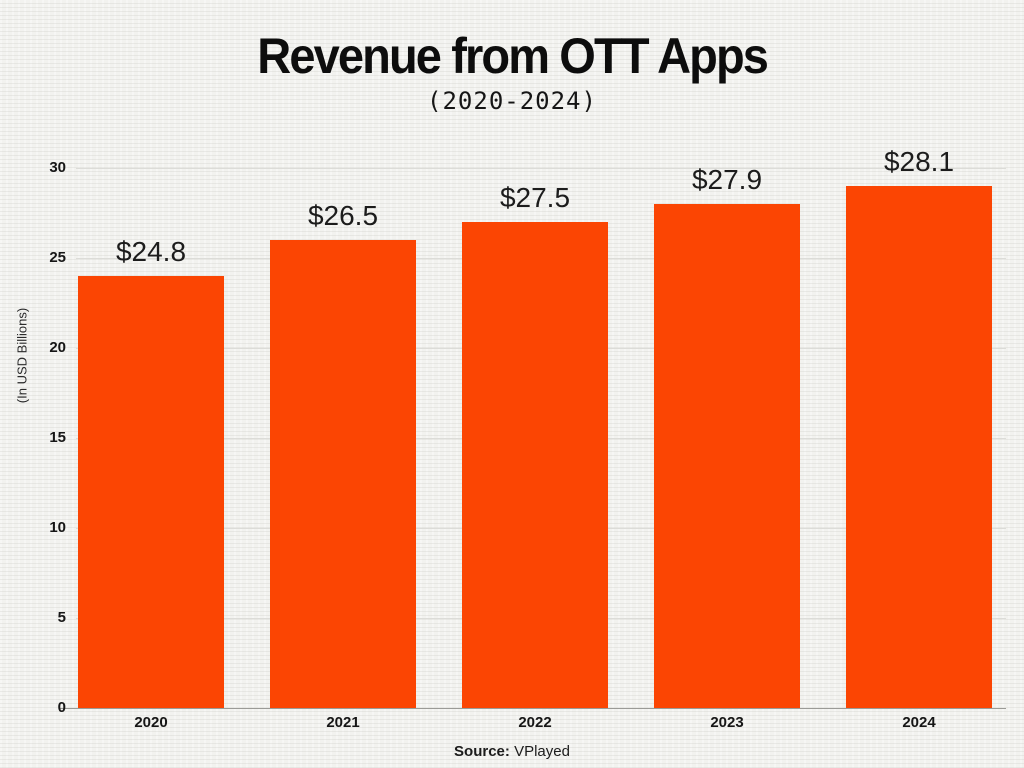 This screenshot has width=1024, height=768. Describe the element at coordinates (541, 168) in the screenshot. I see `gridline` at that location.